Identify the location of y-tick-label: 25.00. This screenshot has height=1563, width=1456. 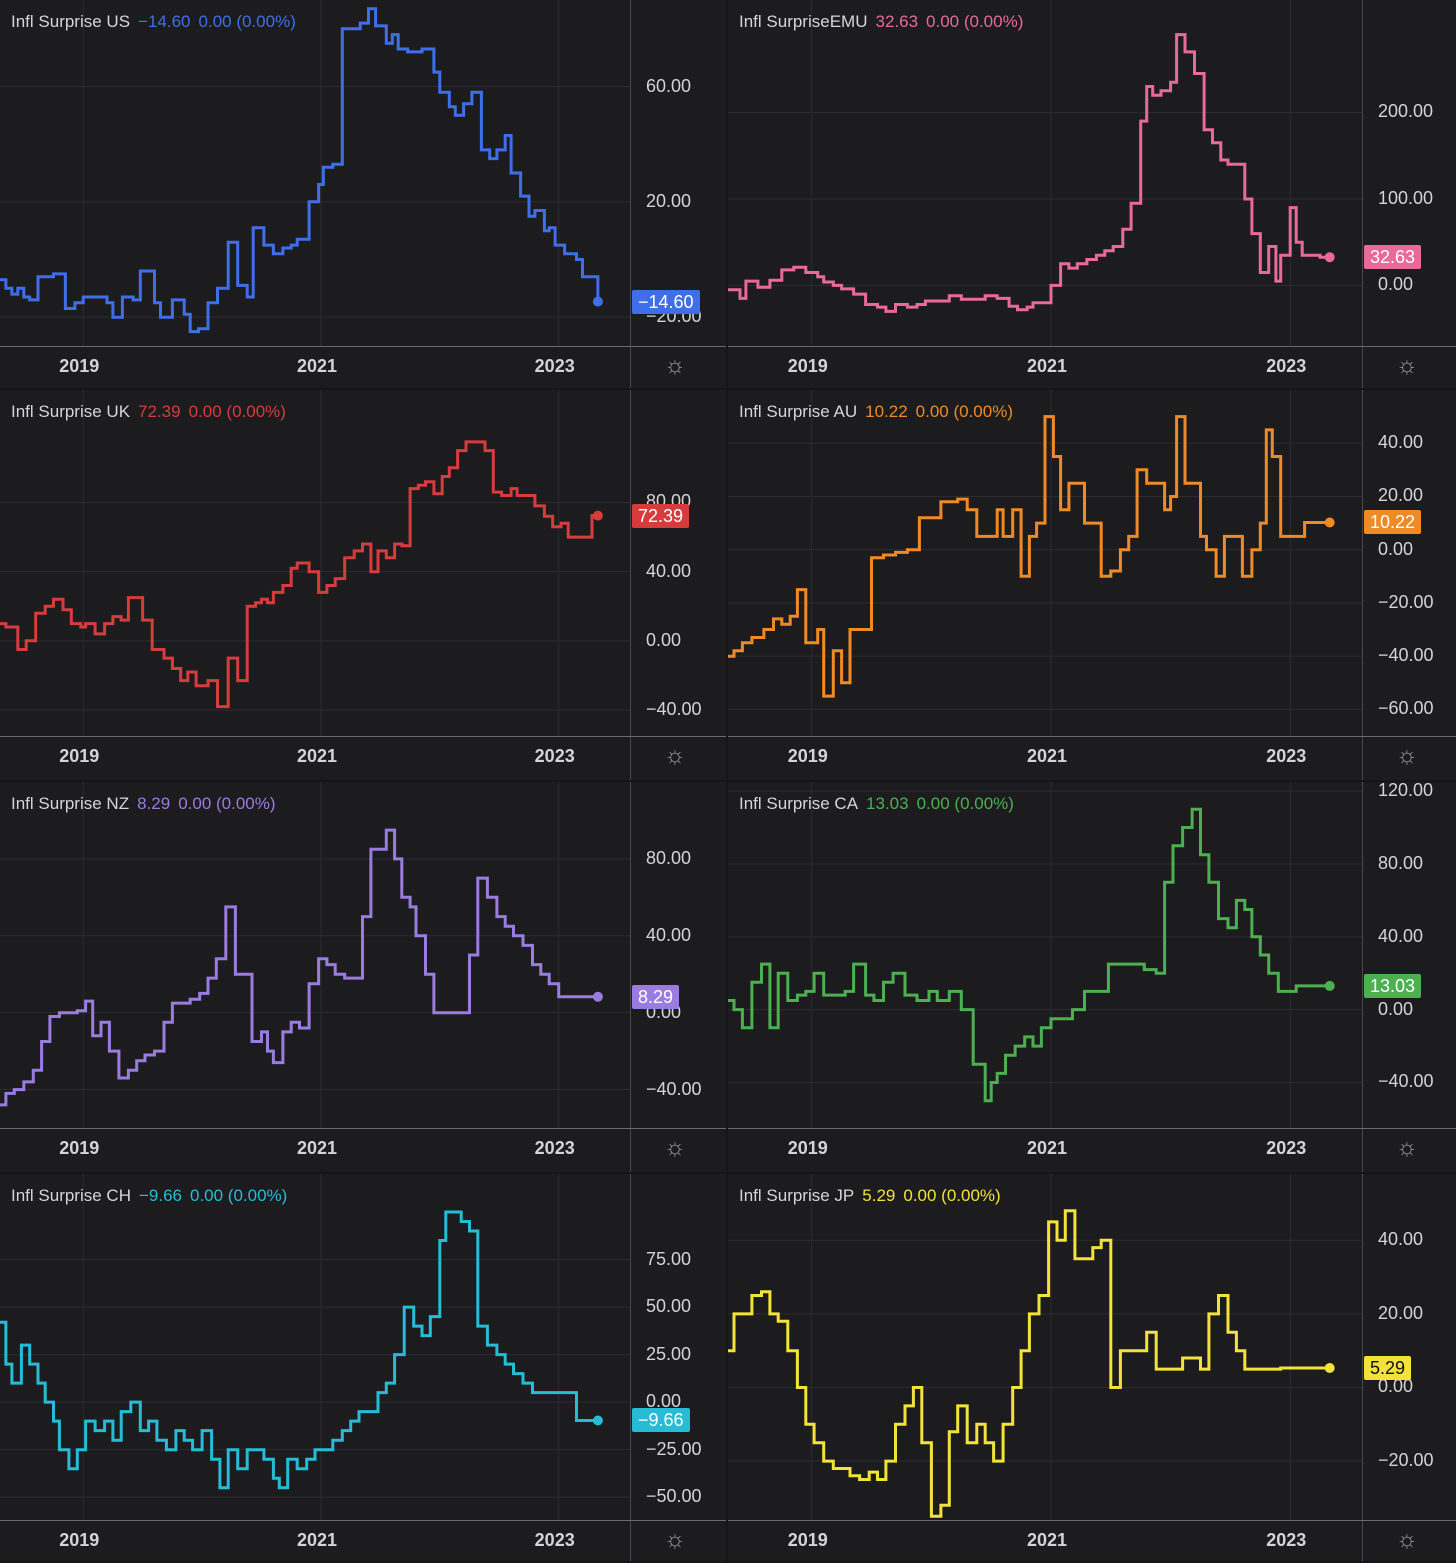
(669, 1353).